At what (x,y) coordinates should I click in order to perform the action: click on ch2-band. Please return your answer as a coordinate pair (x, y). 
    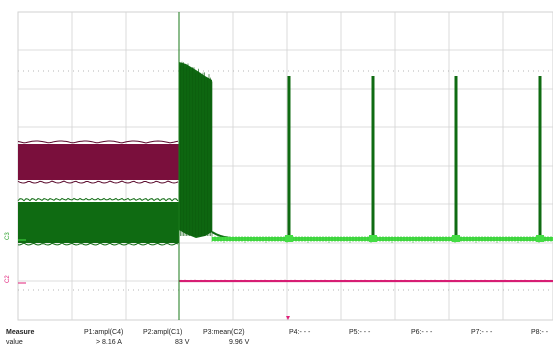
    Looking at the image, I should click on (98, 222).